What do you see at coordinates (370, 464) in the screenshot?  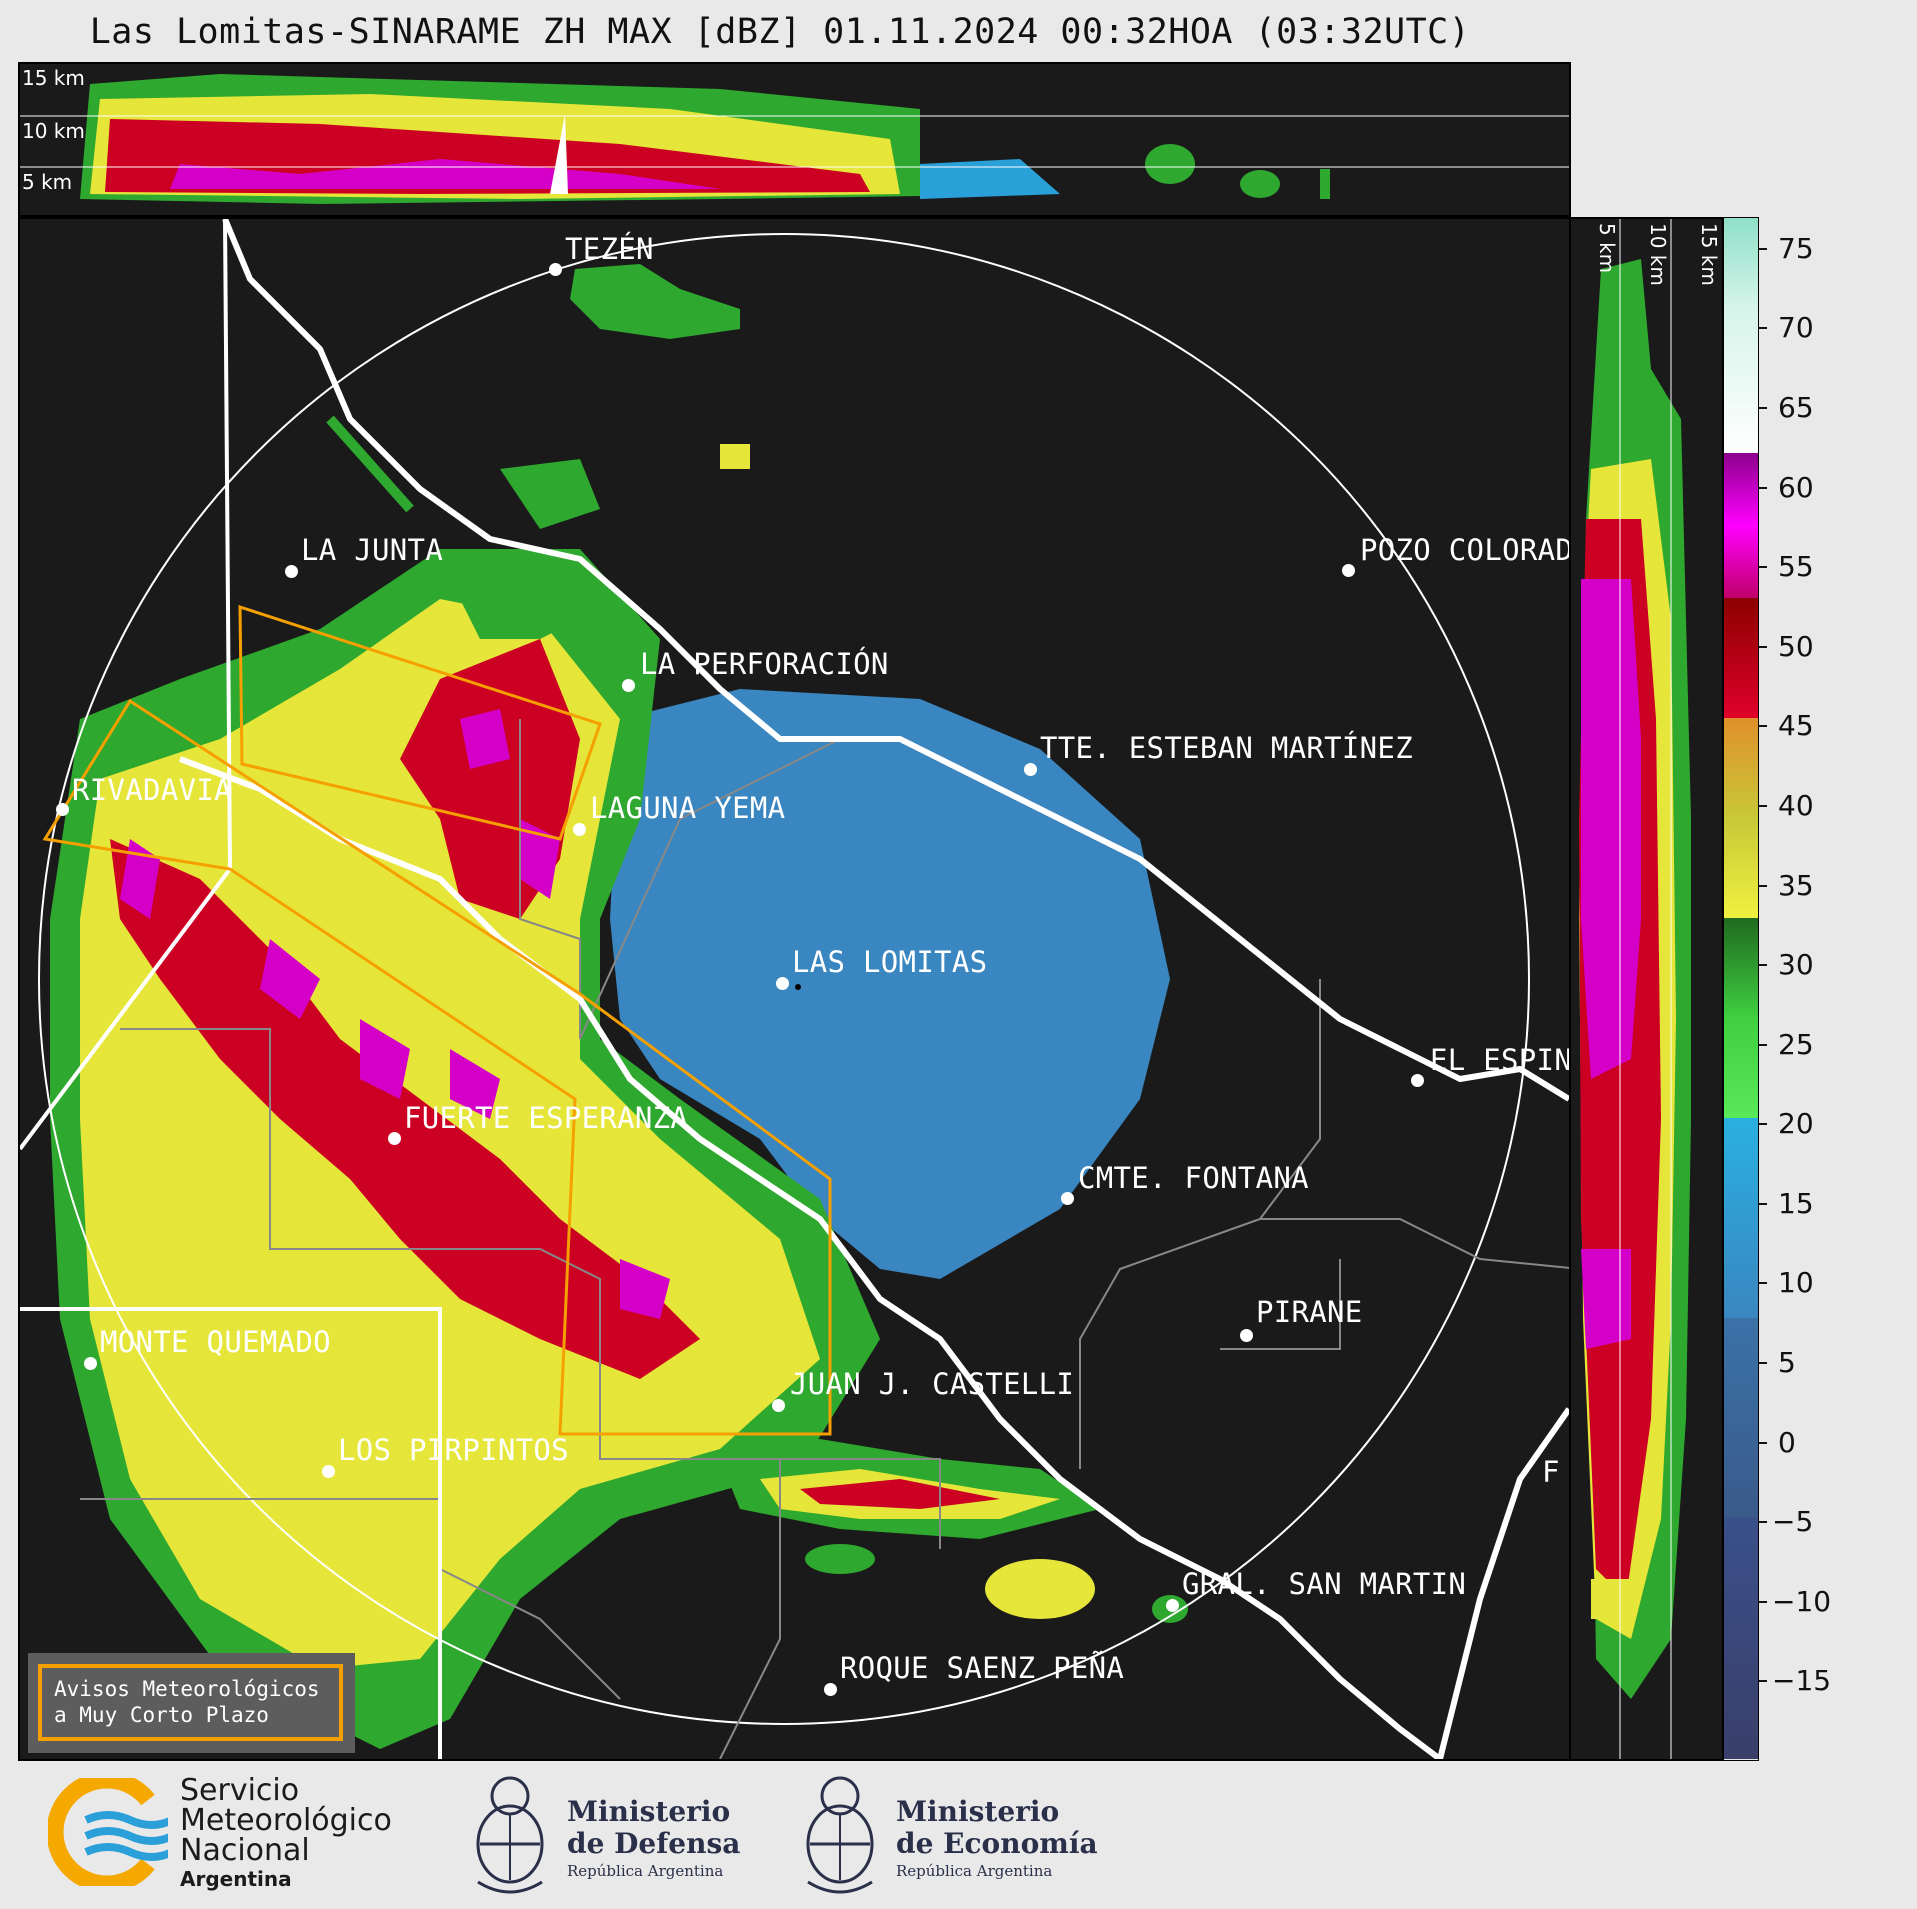 I see `echo-streak` at bounding box center [370, 464].